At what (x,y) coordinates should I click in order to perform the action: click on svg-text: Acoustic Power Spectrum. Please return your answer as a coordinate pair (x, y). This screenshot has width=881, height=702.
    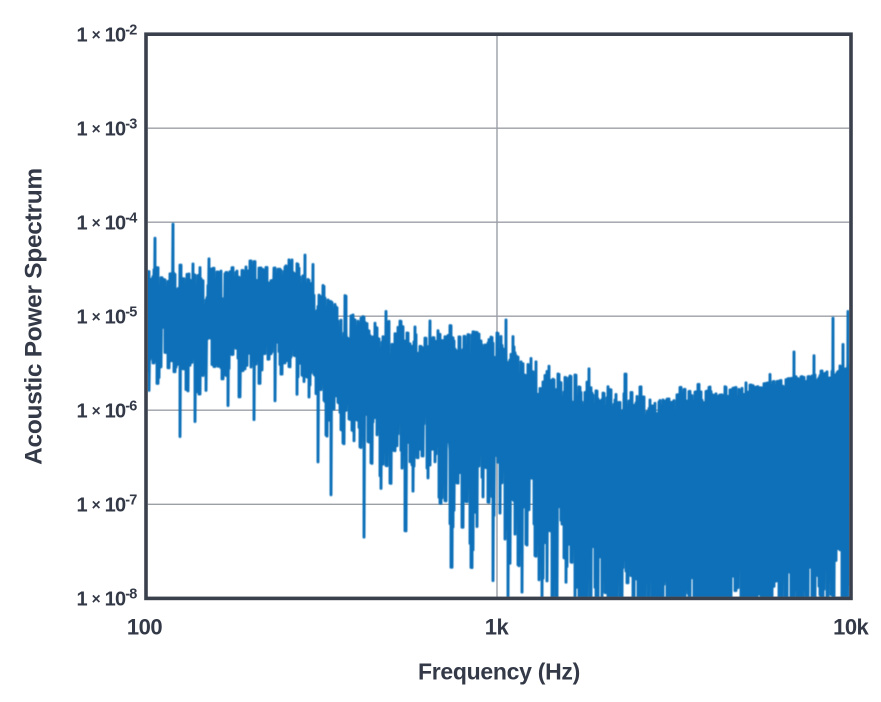
    Looking at the image, I should click on (34, 316).